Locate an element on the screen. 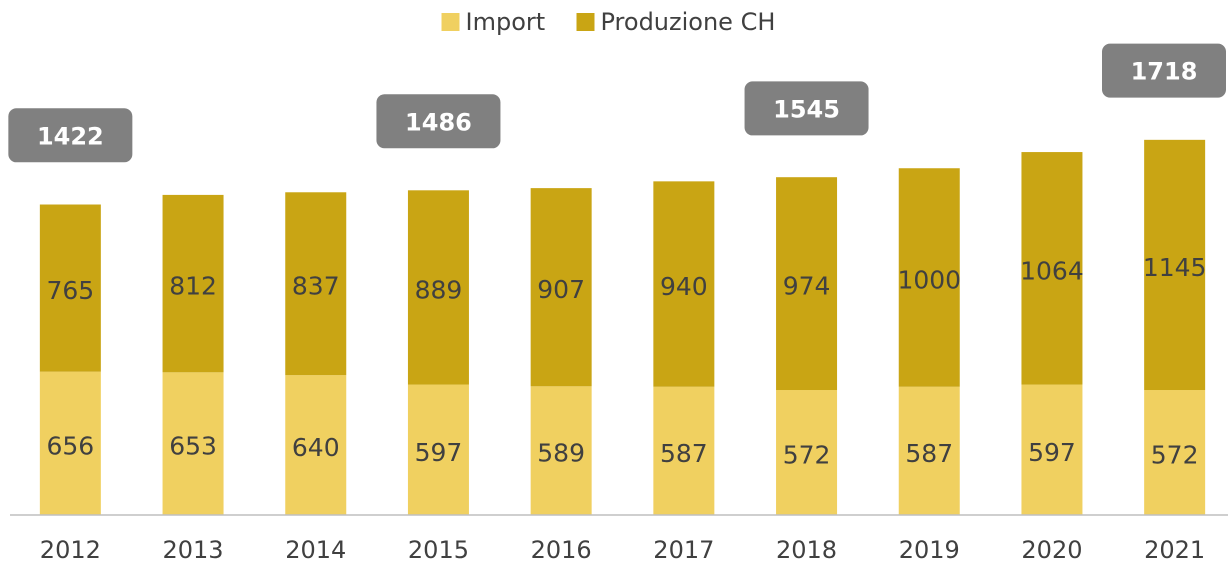  data-label: 940 is located at coordinates (684, 286).